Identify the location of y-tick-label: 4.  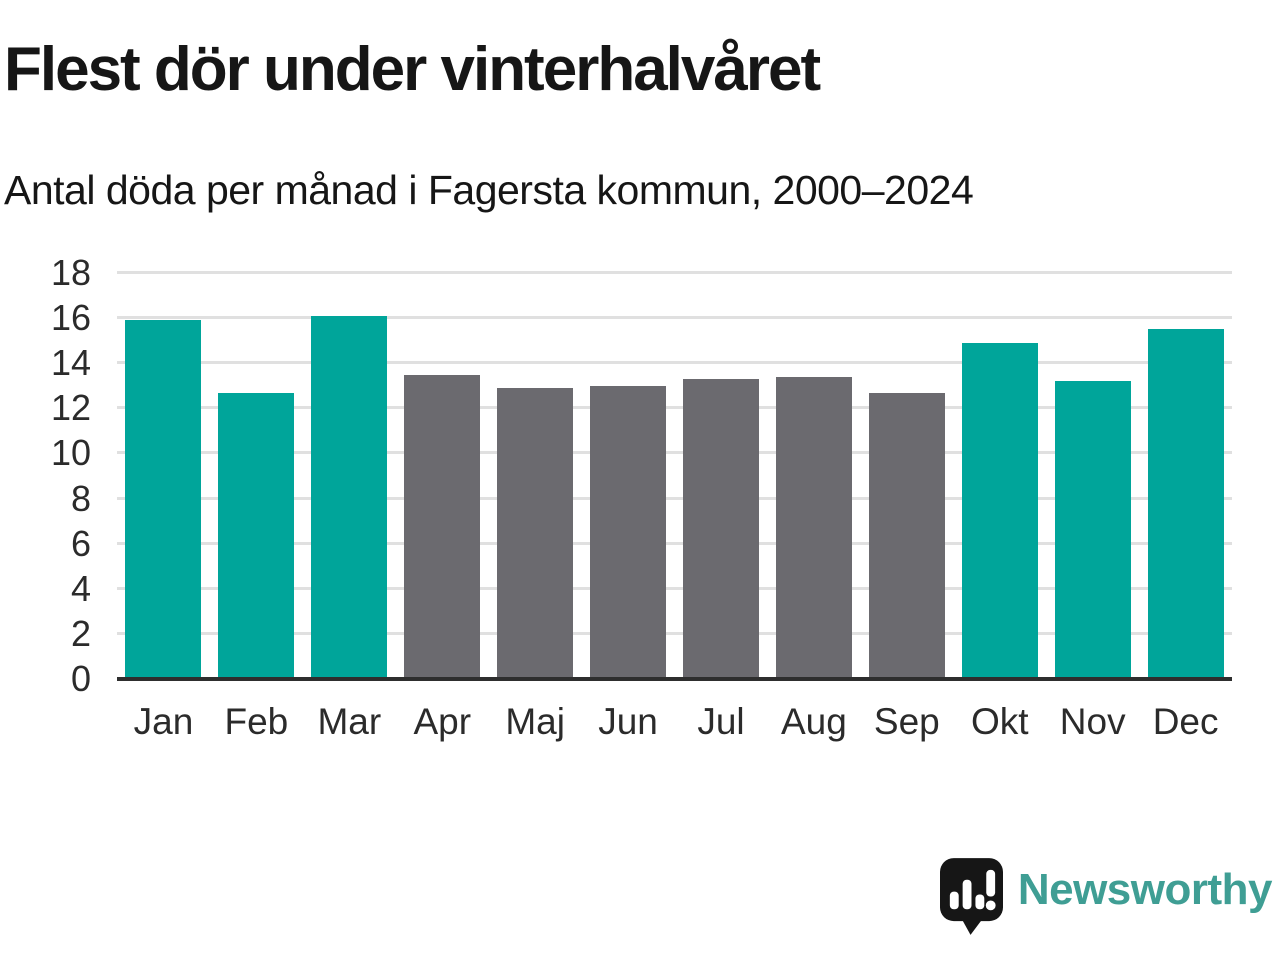
(80, 588).